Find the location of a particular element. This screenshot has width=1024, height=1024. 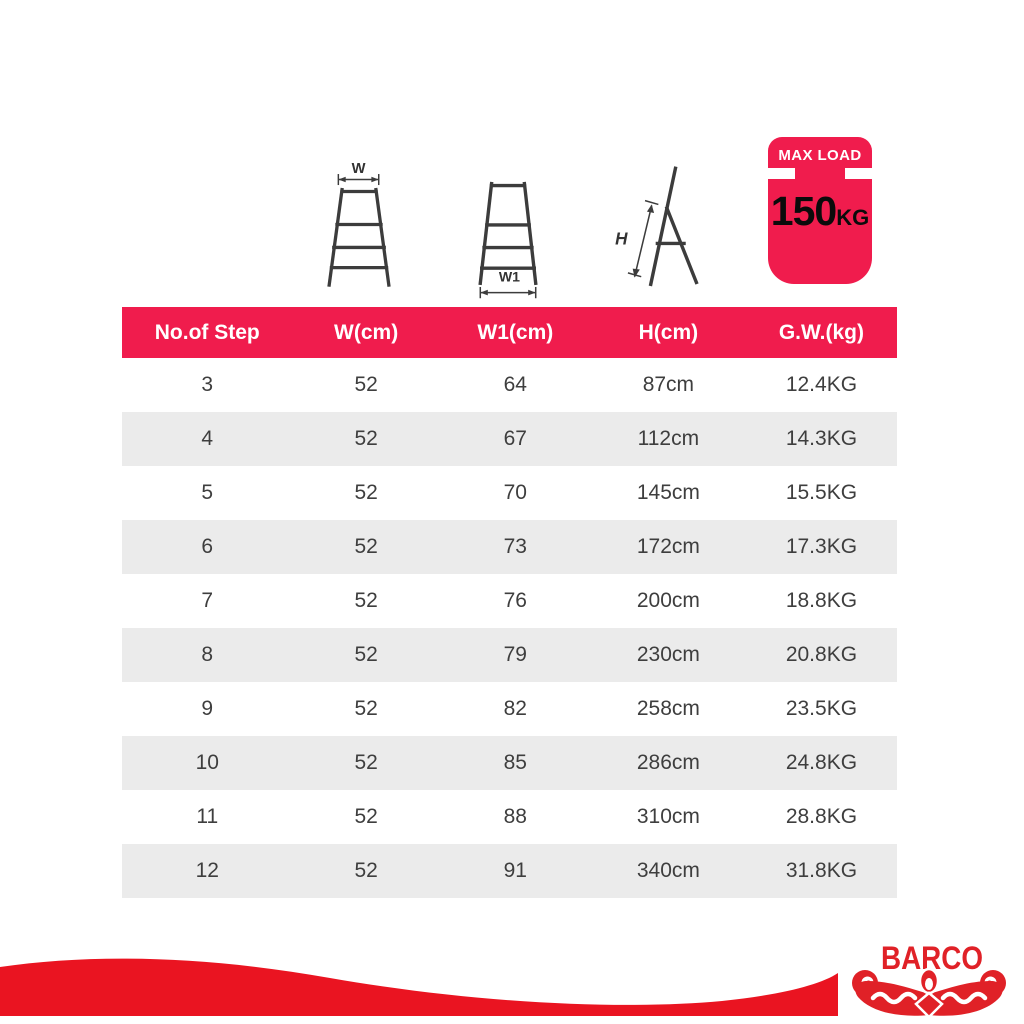

table-cell: 112cm is located at coordinates (668, 438).